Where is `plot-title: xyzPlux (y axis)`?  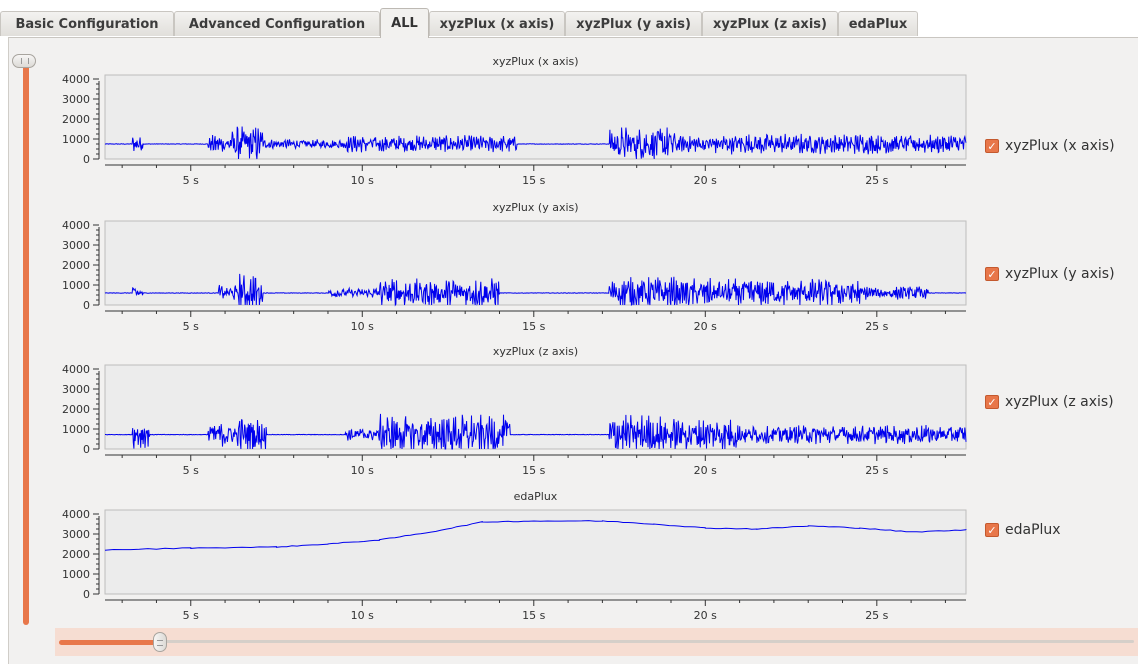
plot-title: xyzPlux (y axis) is located at coordinates (535, 207).